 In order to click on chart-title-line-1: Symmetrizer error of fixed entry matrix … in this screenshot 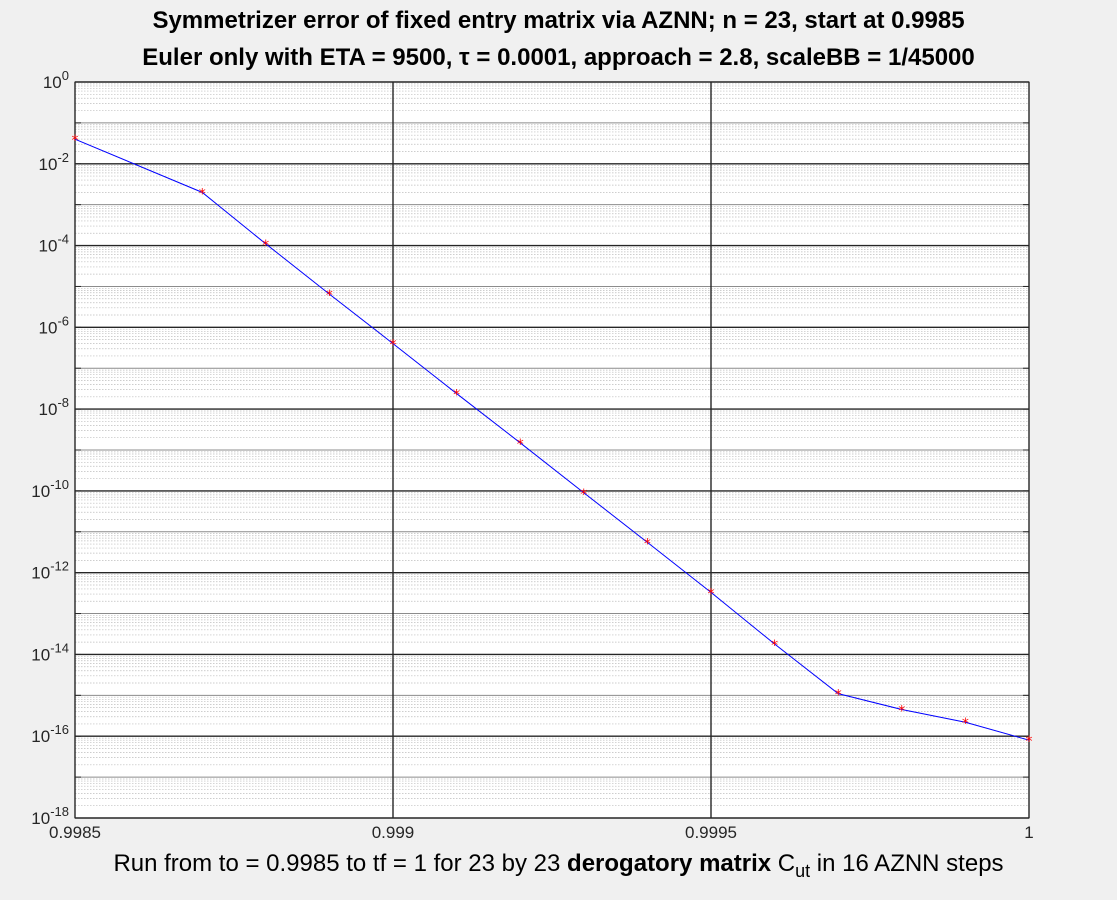, I will do `click(558, 20)`.